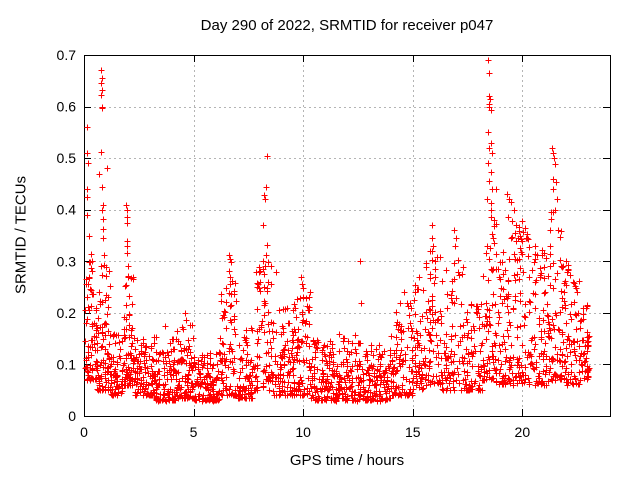  I want to click on x-tick-label: 0, so click(84, 432).